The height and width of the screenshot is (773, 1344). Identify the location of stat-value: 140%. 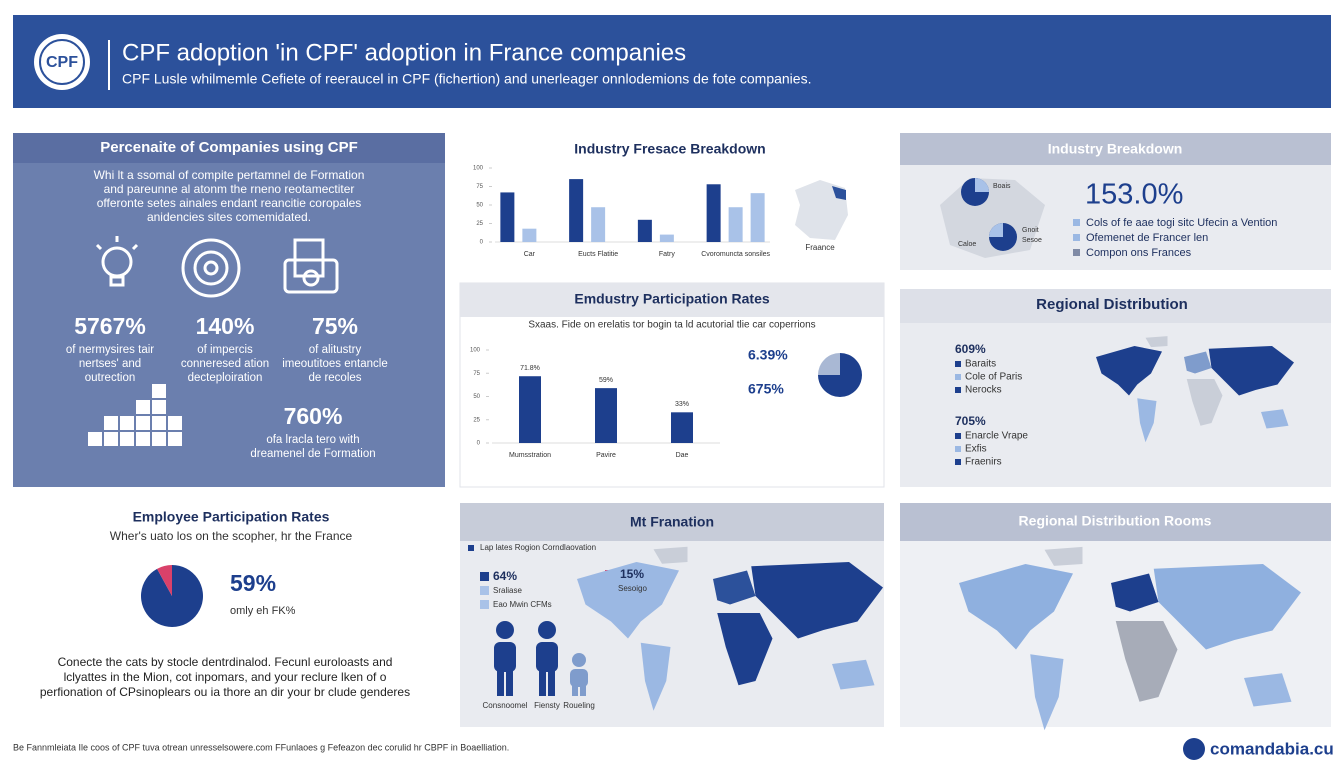
(225, 326).